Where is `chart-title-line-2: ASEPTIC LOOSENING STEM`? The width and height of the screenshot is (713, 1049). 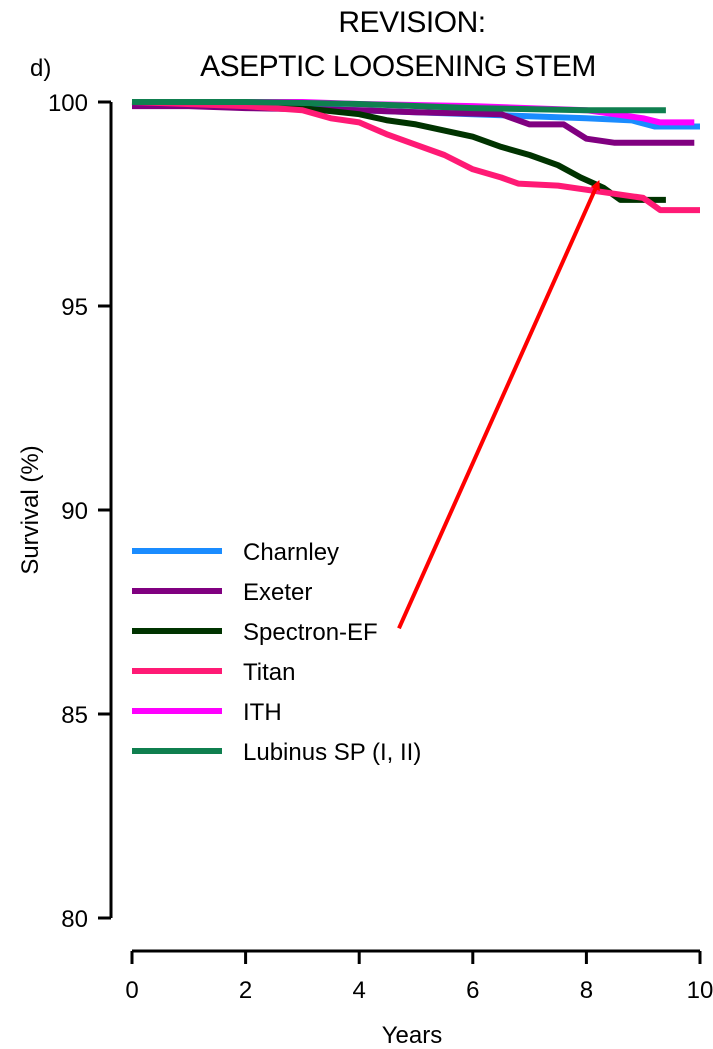
chart-title-line-2: ASEPTIC LOOSENING STEM is located at coordinates (398, 66).